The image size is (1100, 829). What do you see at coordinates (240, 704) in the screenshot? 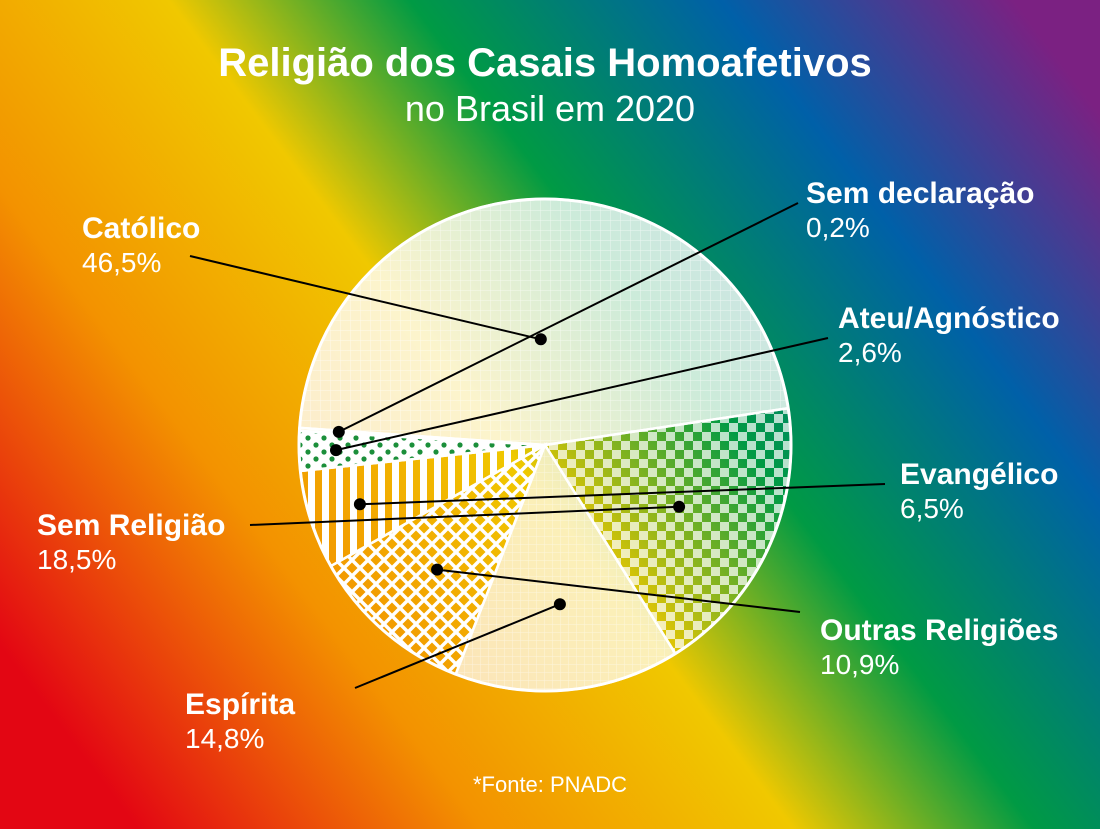
I see `label-espirita: Espírita` at bounding box center [240, 704].